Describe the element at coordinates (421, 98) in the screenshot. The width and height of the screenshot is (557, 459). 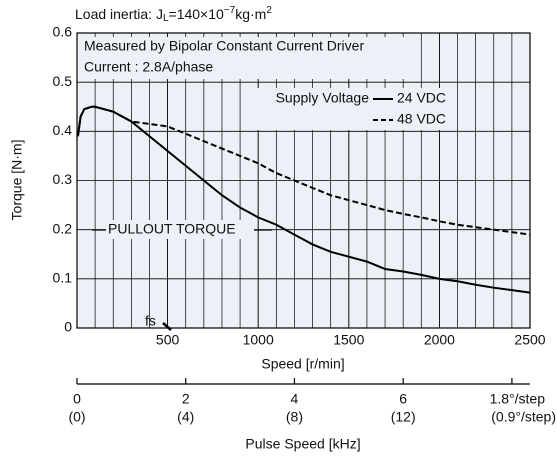
I see `legend-label: 24 VDC` at that location.